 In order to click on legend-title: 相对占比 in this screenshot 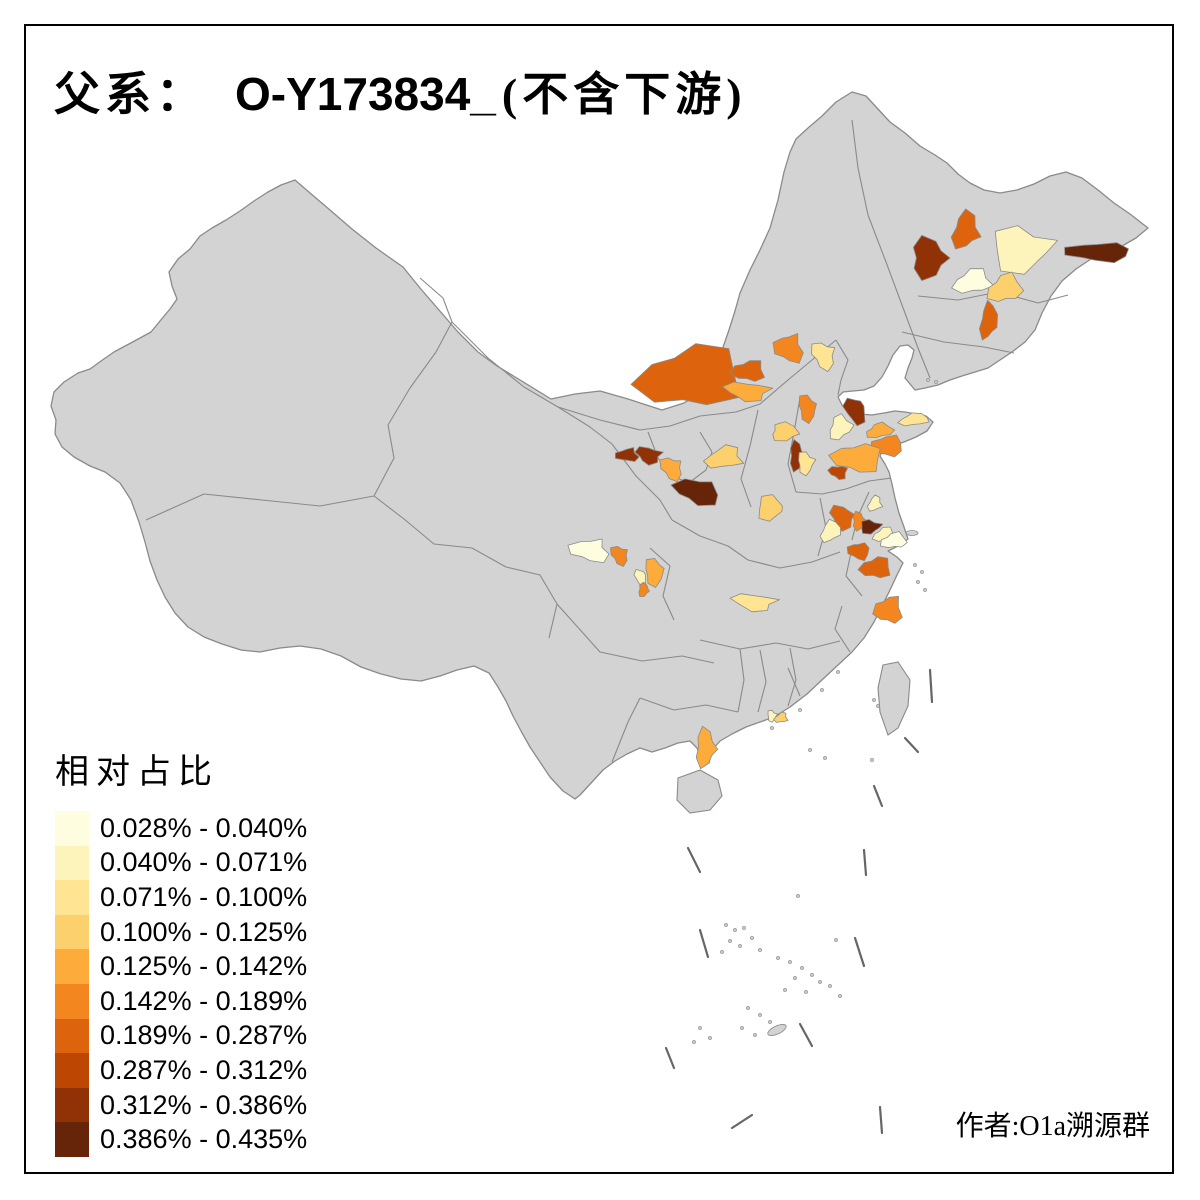, I will do `click(137, 772)`.